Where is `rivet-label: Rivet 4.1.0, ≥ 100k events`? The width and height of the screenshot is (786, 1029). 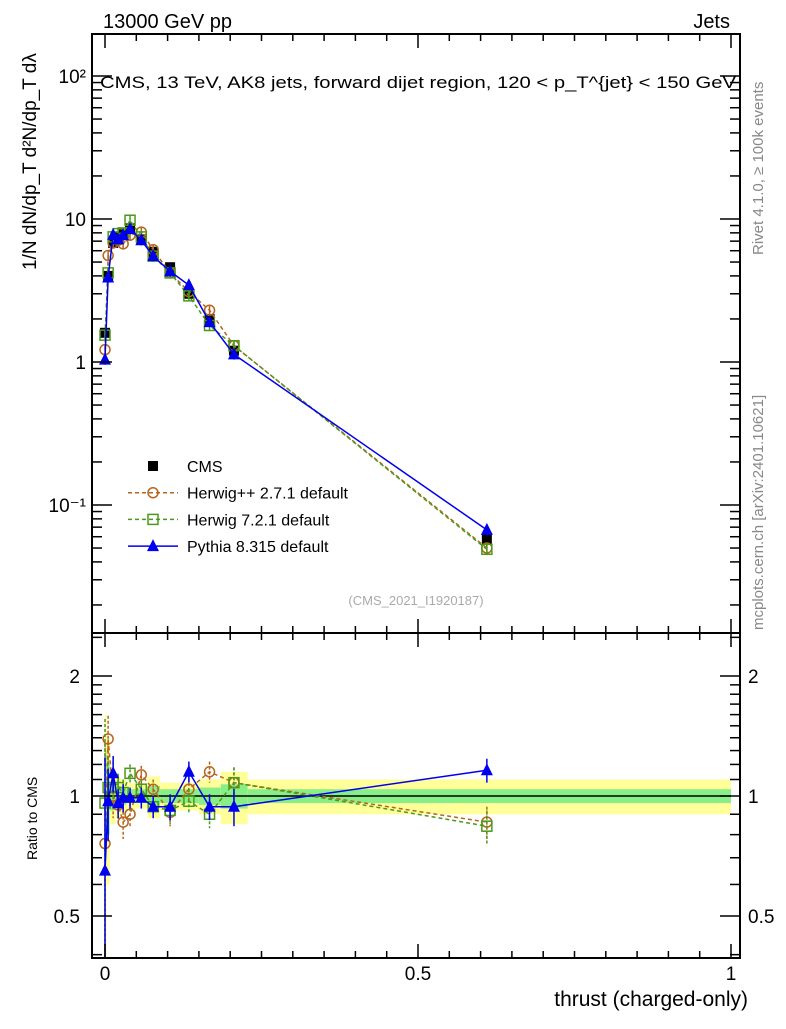 rivet-label: Rivet 4.1.0, ≥ 100k events is located at coordinates (758, 168).